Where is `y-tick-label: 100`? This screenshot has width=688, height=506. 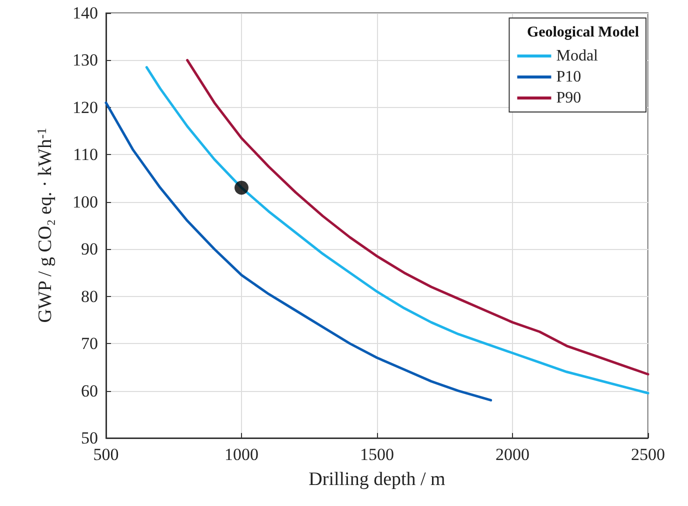
y-tick-label: 100 is located at coordinates (85, 202).